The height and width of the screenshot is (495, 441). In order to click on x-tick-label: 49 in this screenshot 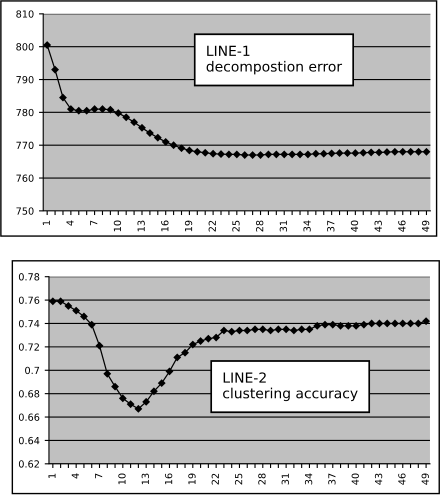, I will do `click(425, 479)`.